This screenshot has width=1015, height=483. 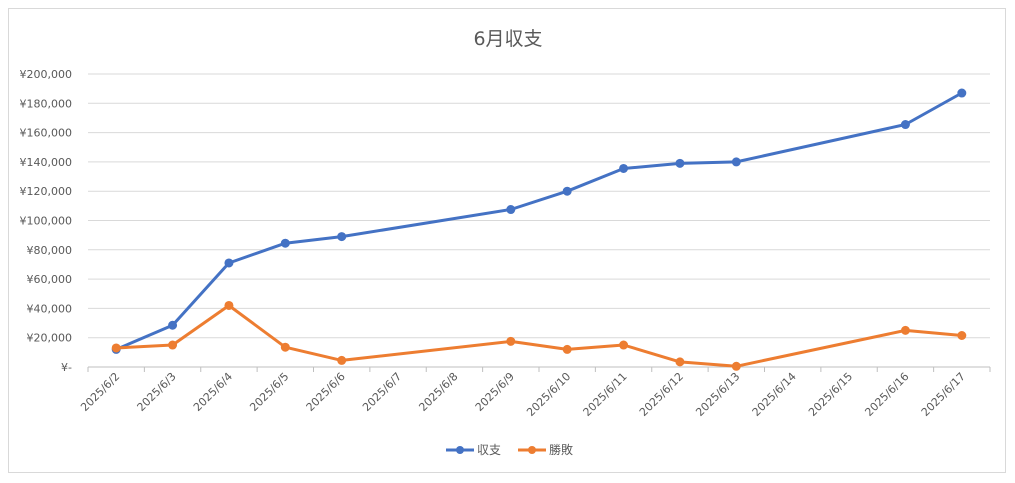 What do you see at coordinates (561, 449) in the screenshot?
I see `legend-label: 勝敗` at bounding box center [561, 449].